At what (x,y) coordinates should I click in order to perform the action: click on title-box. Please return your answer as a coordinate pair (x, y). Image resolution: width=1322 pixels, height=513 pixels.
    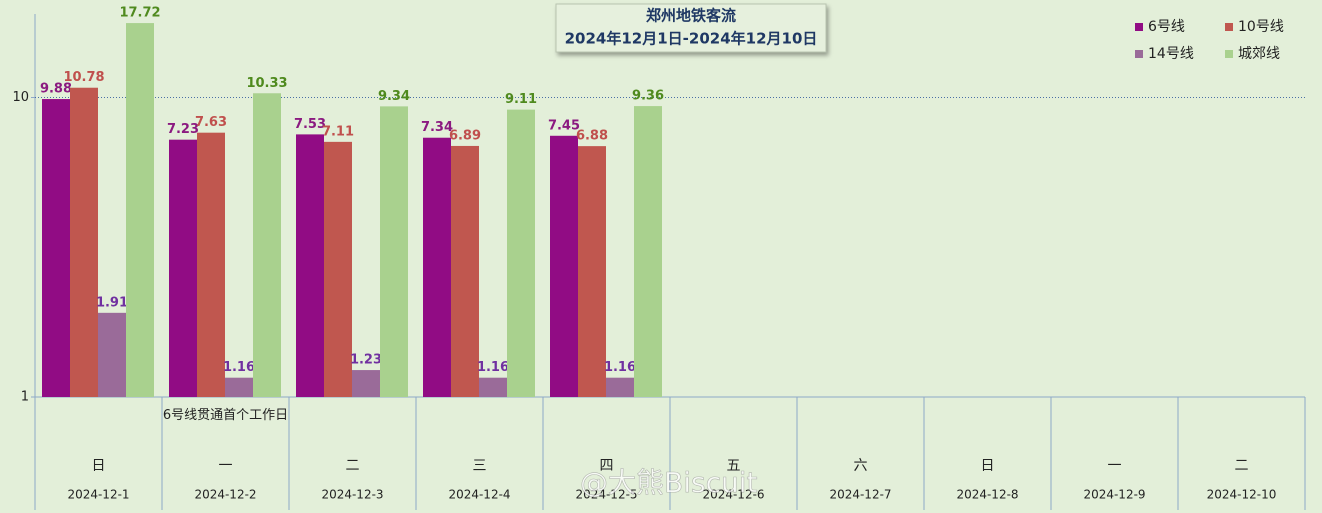
    Looking at the image, I should click on (691, 28).